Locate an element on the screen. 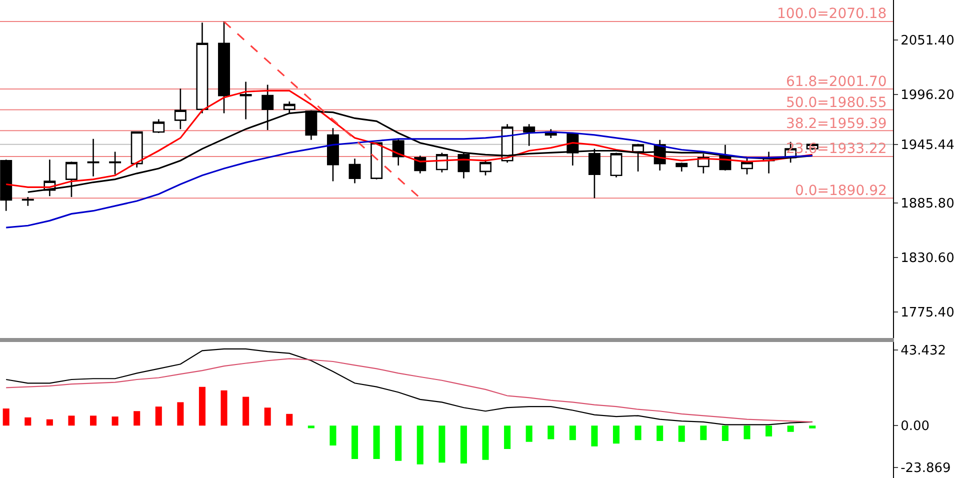  line-series is located at coordinates (409, 390).